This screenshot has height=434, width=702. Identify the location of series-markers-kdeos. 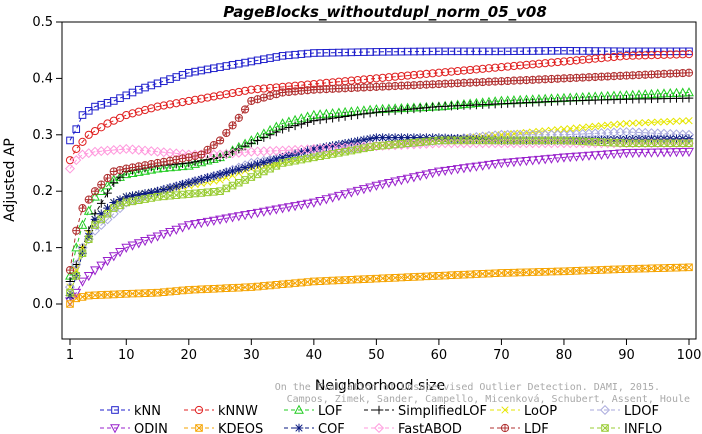
(379, 285).